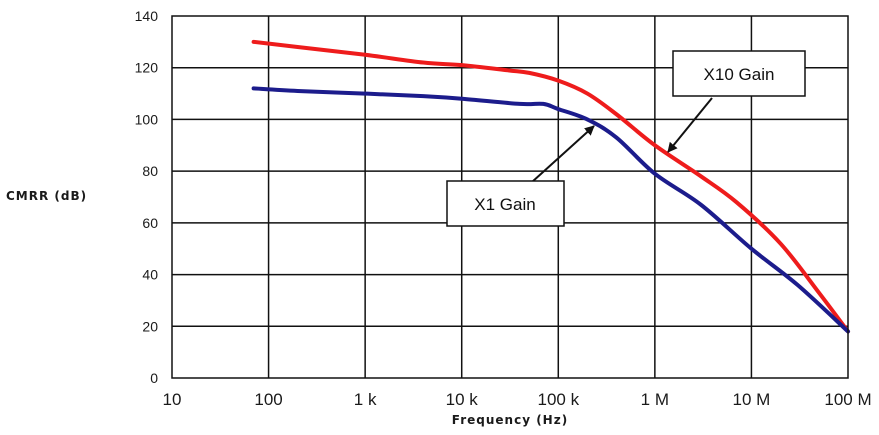  What do you see at coordinates (462, 399) in the screenshot?
I see `x-tick-label: 10 k` at bounding box center [462, 399].